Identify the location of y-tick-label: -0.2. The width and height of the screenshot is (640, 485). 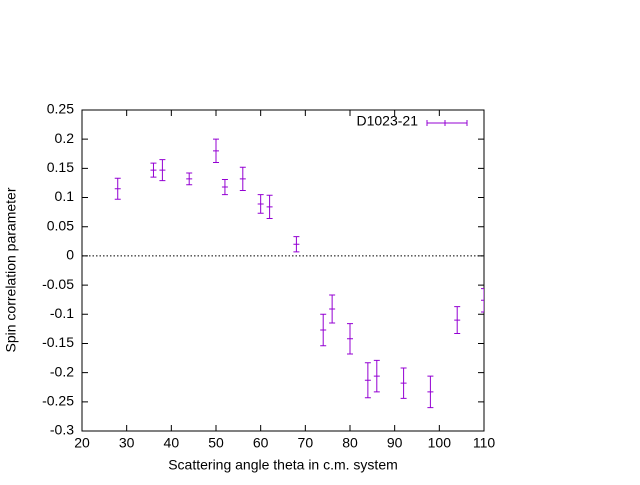
(62, 371).